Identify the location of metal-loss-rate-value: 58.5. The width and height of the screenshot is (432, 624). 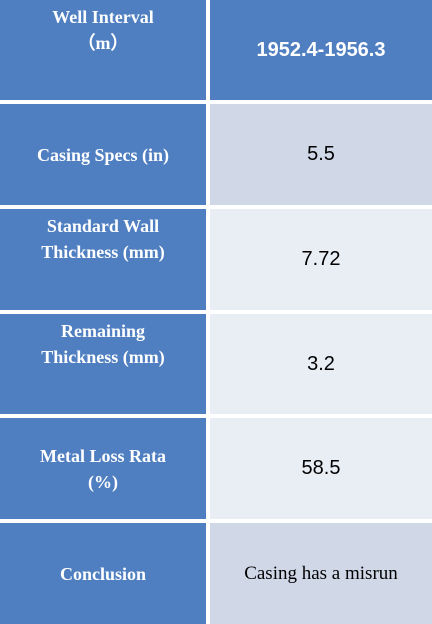
(321, 468).